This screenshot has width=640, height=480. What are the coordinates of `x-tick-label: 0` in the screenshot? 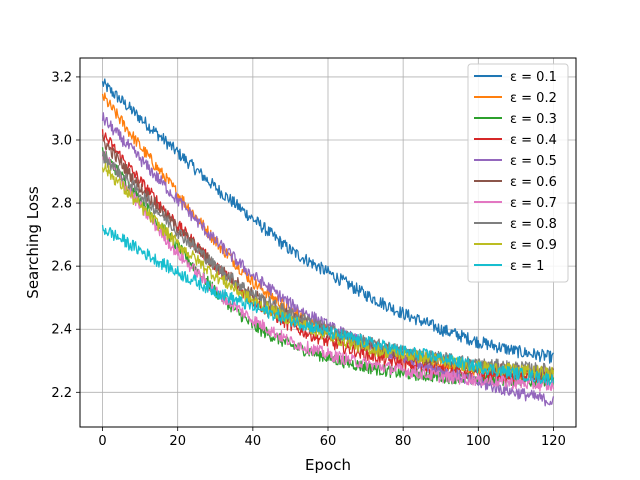 It's located at (102, 441).